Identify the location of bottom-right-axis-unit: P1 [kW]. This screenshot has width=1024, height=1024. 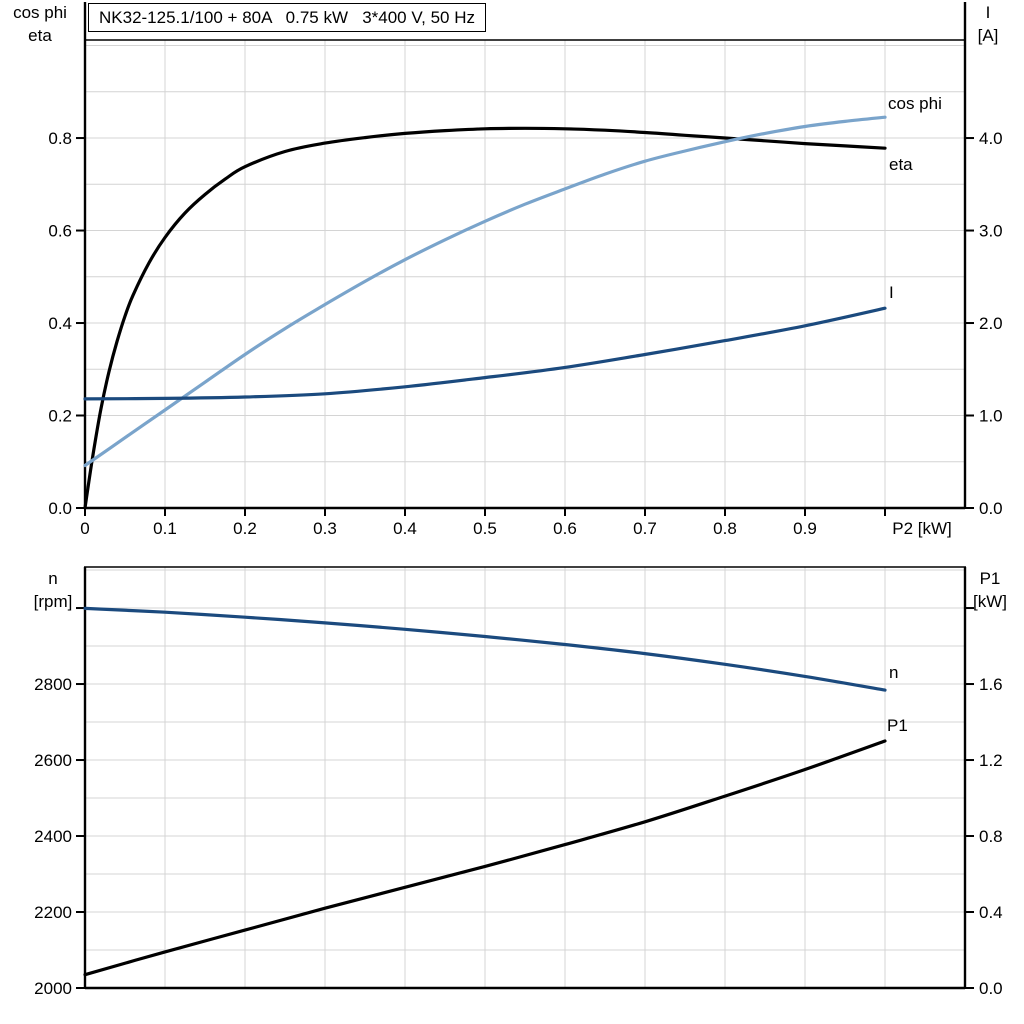
(988, 590).